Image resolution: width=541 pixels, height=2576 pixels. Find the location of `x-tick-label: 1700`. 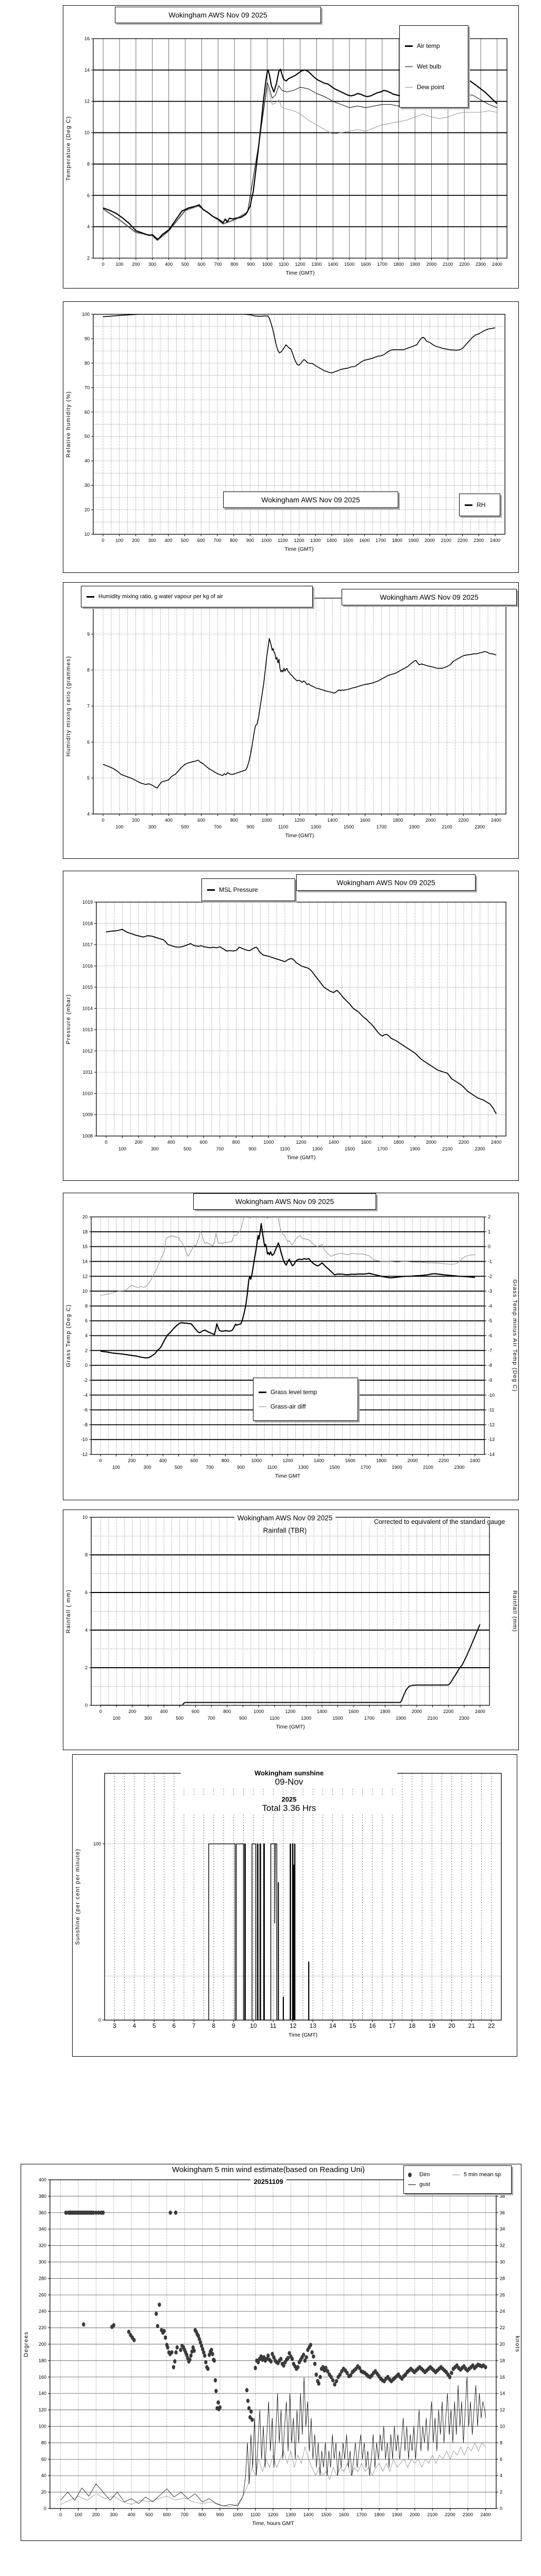

x-tick-label: 1700 is located at coordinates (382, 264).